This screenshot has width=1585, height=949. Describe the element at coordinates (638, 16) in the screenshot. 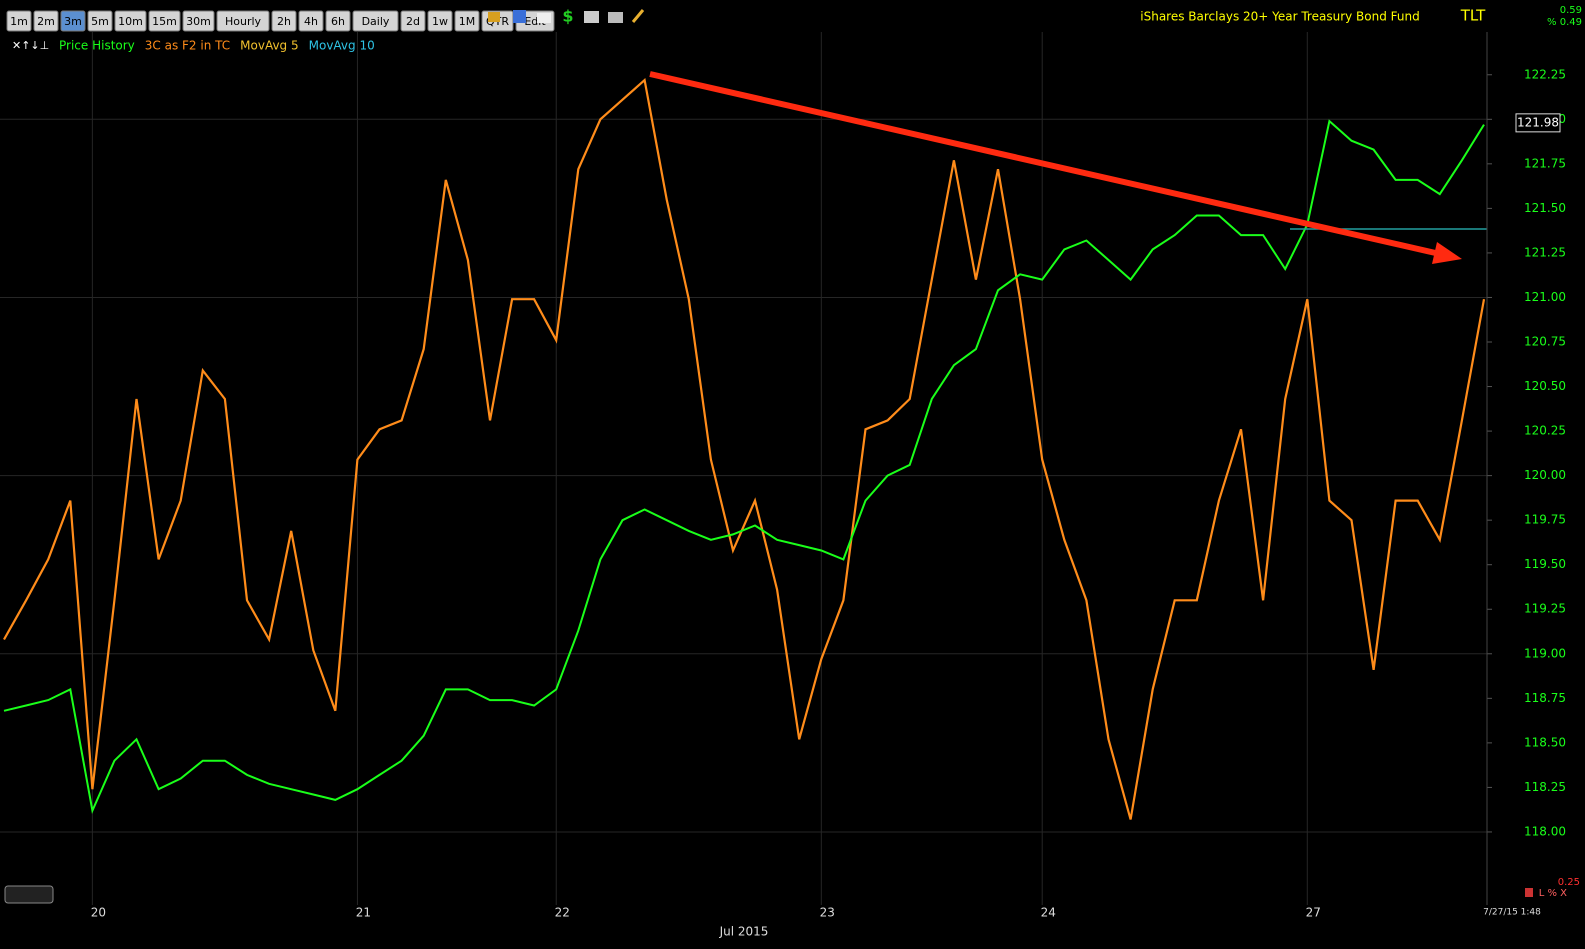

I see `pencil-icon` at that location.